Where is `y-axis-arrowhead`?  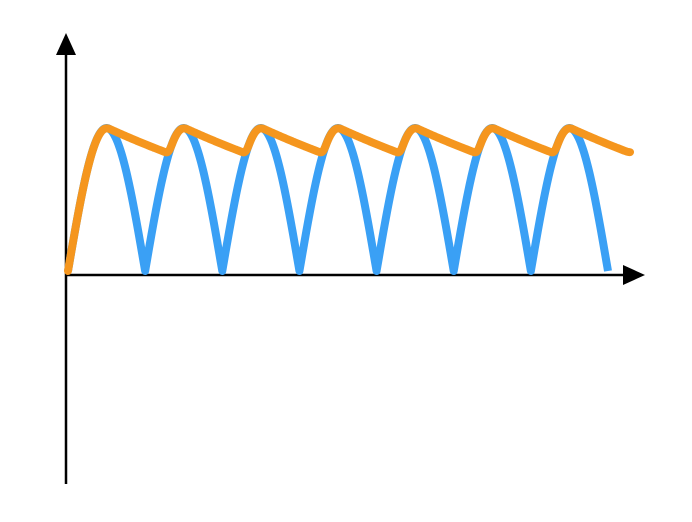
y-axis-arrowhead is located at coordinates (66, 44).